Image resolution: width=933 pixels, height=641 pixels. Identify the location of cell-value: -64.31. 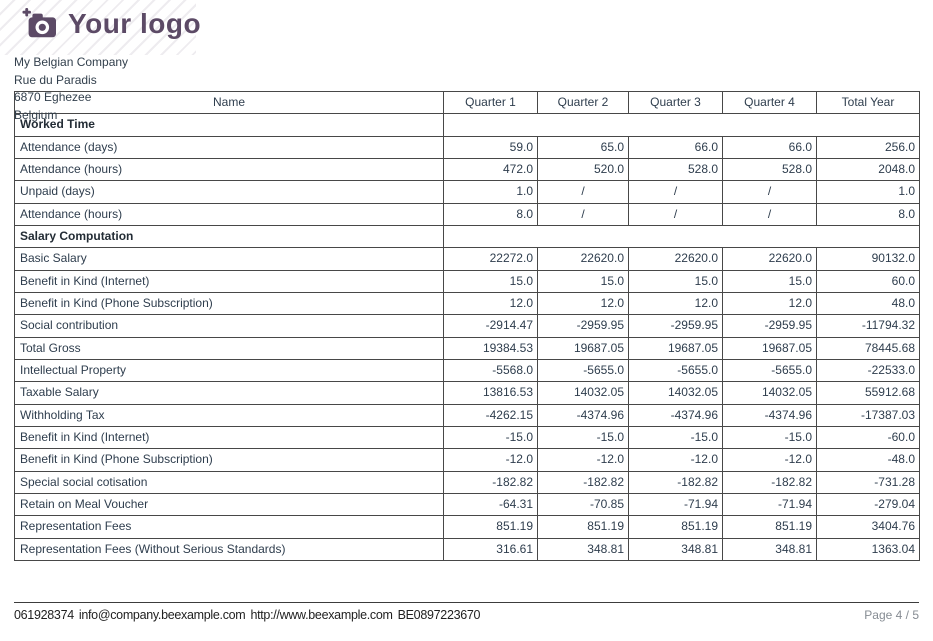
(490, 504).